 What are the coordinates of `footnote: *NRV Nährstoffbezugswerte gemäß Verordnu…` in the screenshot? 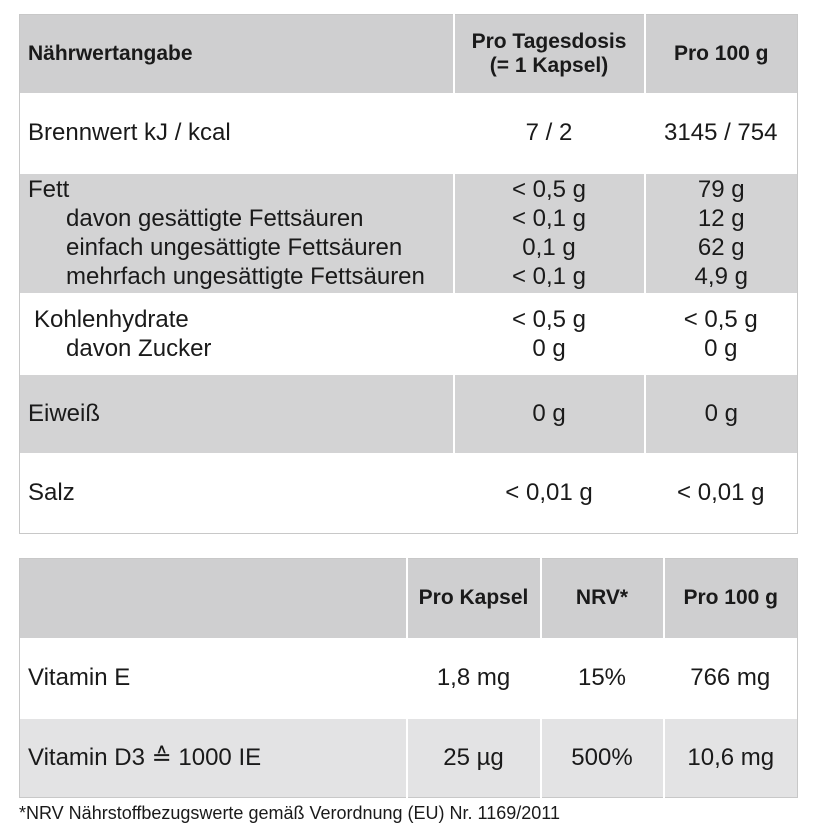 It's located at (289, 813).